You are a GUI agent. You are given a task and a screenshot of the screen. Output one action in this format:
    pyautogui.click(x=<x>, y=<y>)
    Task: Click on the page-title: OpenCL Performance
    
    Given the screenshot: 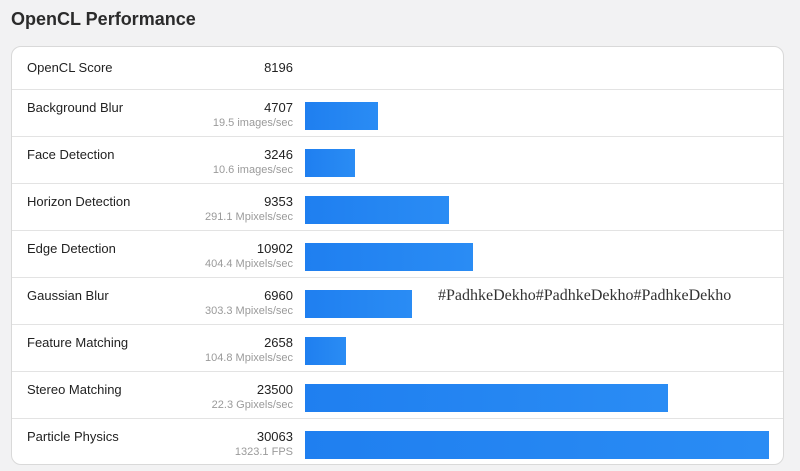 What is the action you would take?
    pyautogui.click(x=103, y=19)
    